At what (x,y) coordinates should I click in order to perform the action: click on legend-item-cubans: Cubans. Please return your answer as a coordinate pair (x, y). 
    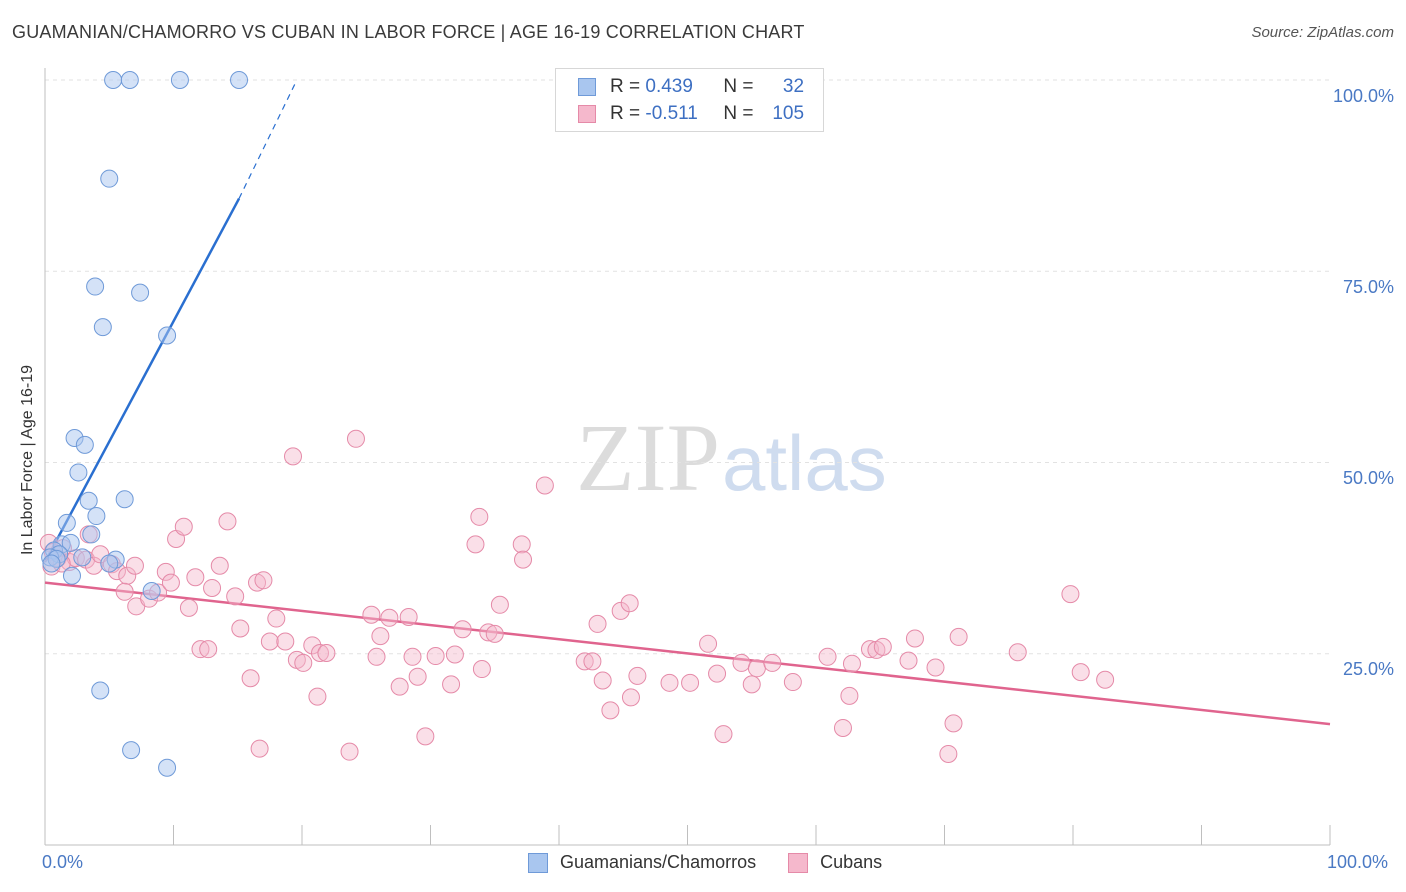
    Looking at the image, I should click on (835, 862).